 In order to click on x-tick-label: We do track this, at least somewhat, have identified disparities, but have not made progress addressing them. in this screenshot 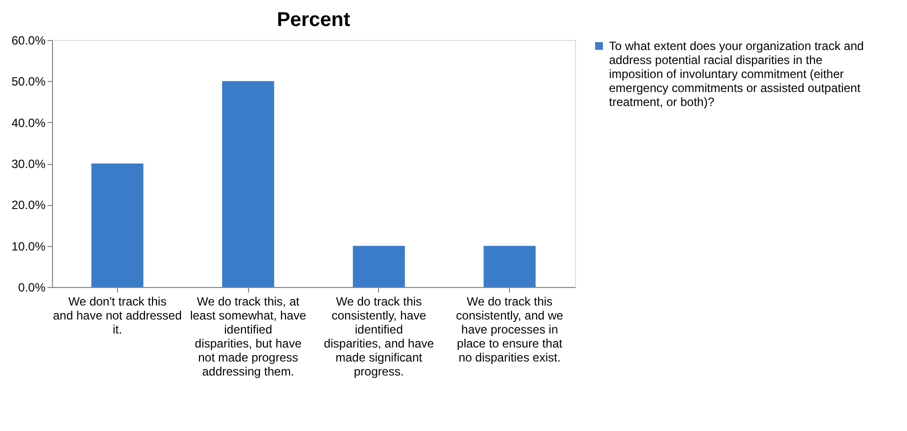, I will do `click(248, 336)`.